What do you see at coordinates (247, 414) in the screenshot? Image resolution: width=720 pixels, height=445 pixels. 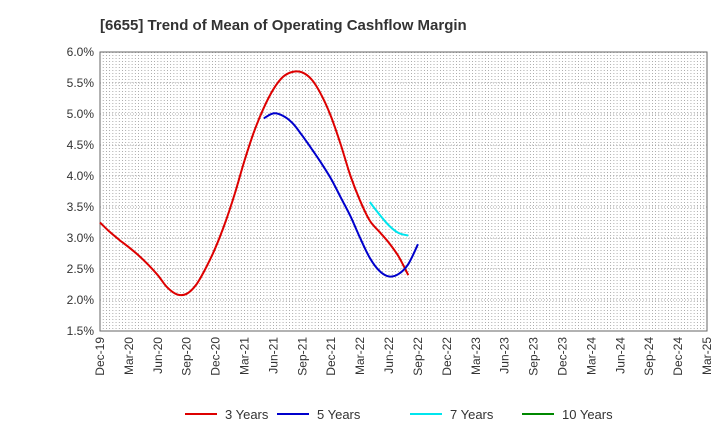 I see `legend-label-3-years: 3 Years` at bounding box center [247, 414].